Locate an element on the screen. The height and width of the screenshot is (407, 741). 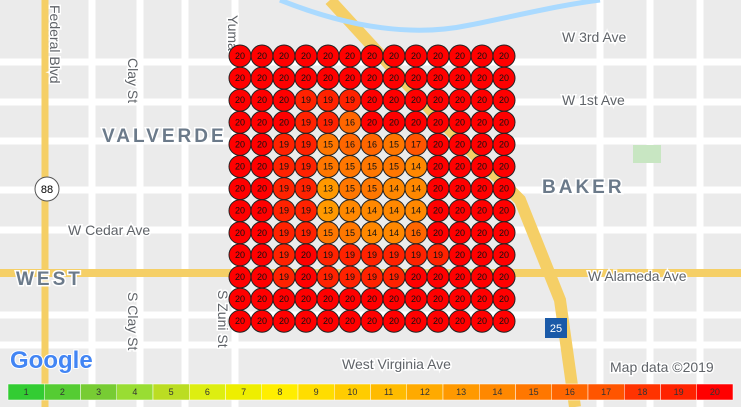
interstate-shield is located at coordinates (556, 328).